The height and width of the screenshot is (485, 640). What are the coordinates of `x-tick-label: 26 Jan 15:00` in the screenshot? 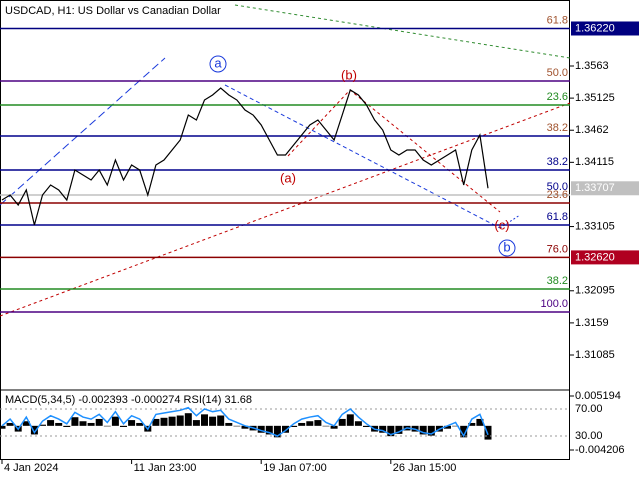 It's located at (425, 468).